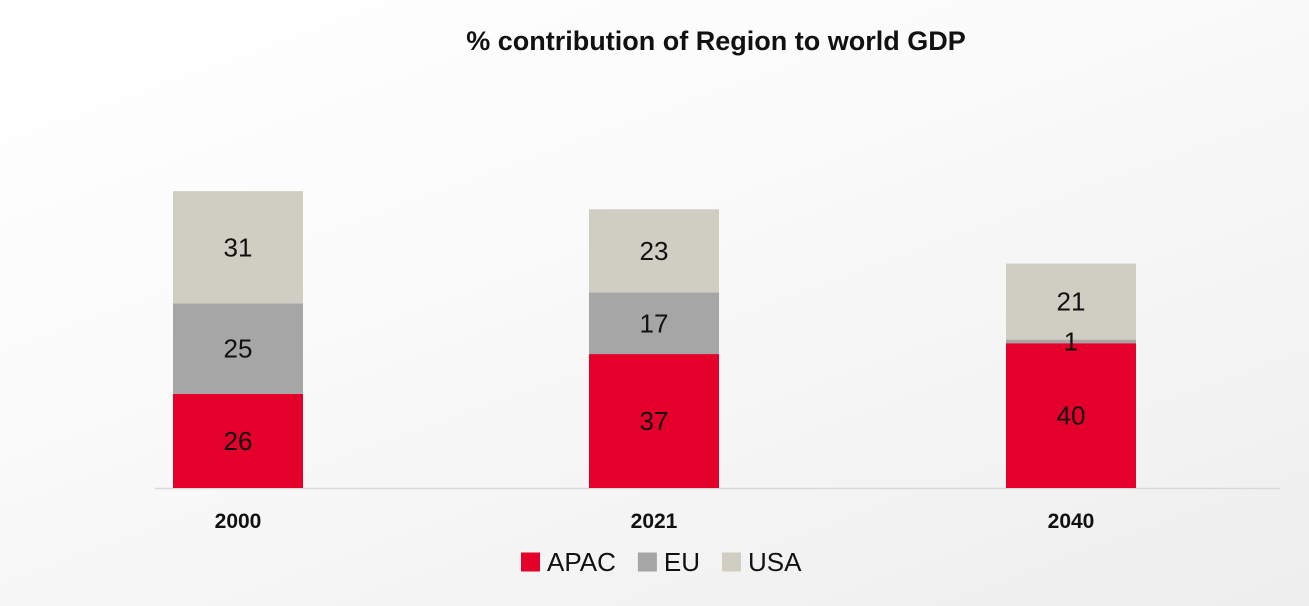 The height and width of the screenshot is (606, 1309). What do you see at coordinates (530, 562) in the screenshot?
I see `legend-swatch-apac` at bounding box center [530, 562].